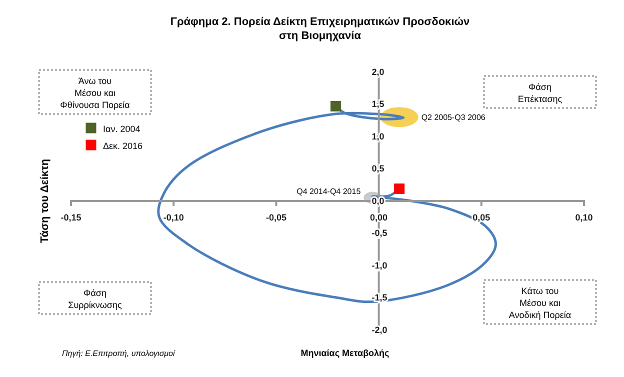 This screenshot has height=377, width=624. What do you see at coordinates (378, 104) in the screenshot?
I see `y-tick-label: 1,5` at bounding box center [378, 104].